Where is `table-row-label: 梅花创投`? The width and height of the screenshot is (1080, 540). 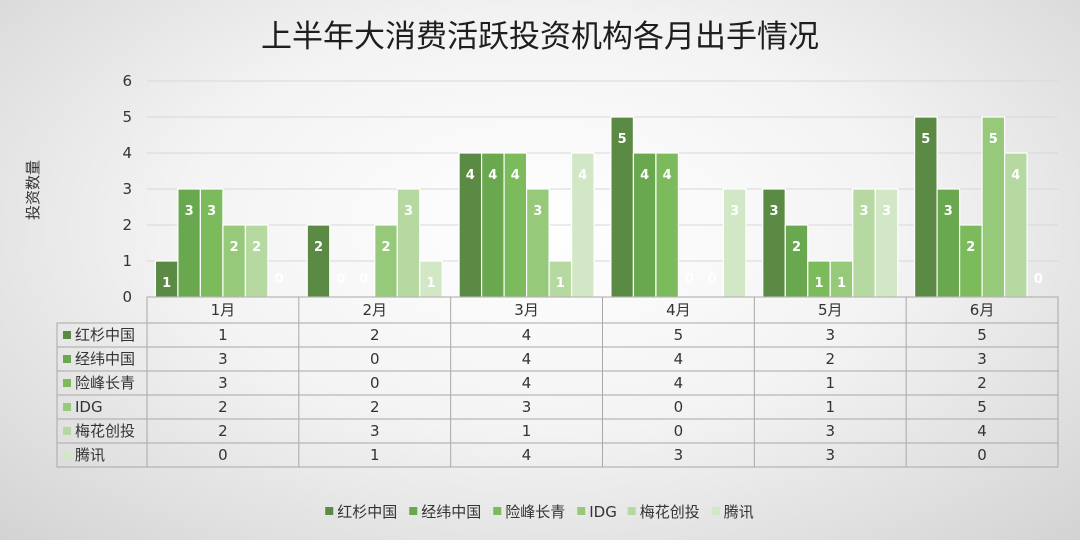 table-row-label: 梅花创投 is located at coordinates (105, 431).